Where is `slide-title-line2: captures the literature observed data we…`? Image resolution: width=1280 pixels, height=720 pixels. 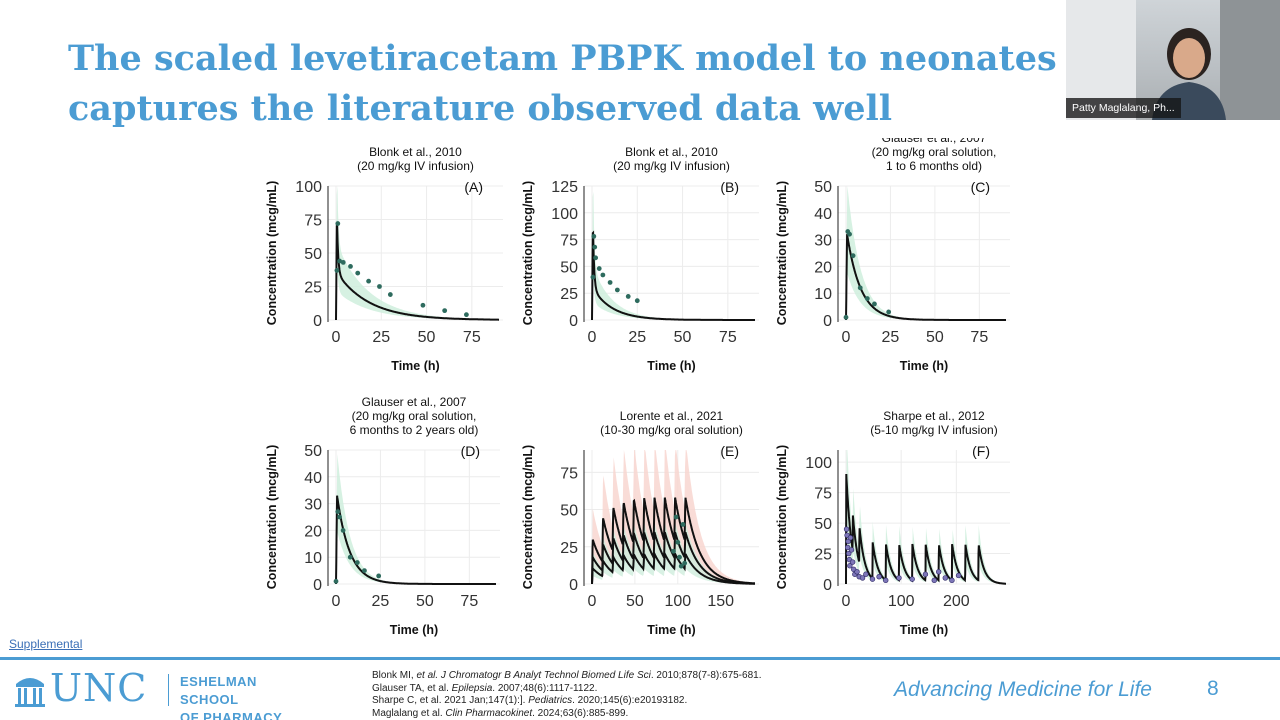 slide-title-line2: captures the literature observed data we… is located at coordinates (480, 108).